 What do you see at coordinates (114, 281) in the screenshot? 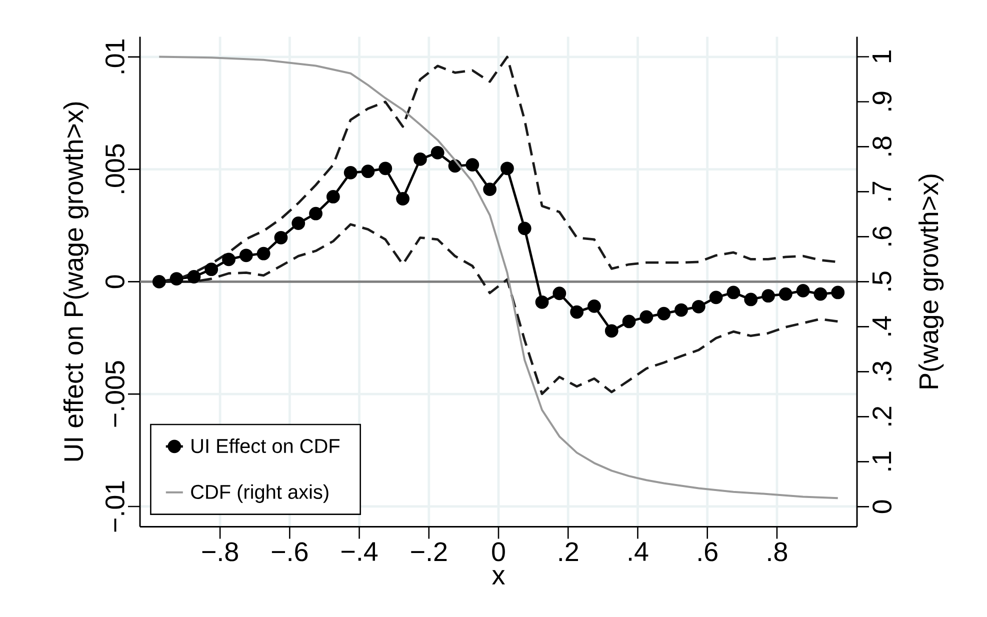
I see `y-tick-label: 0` at bounding box center [114, 281].